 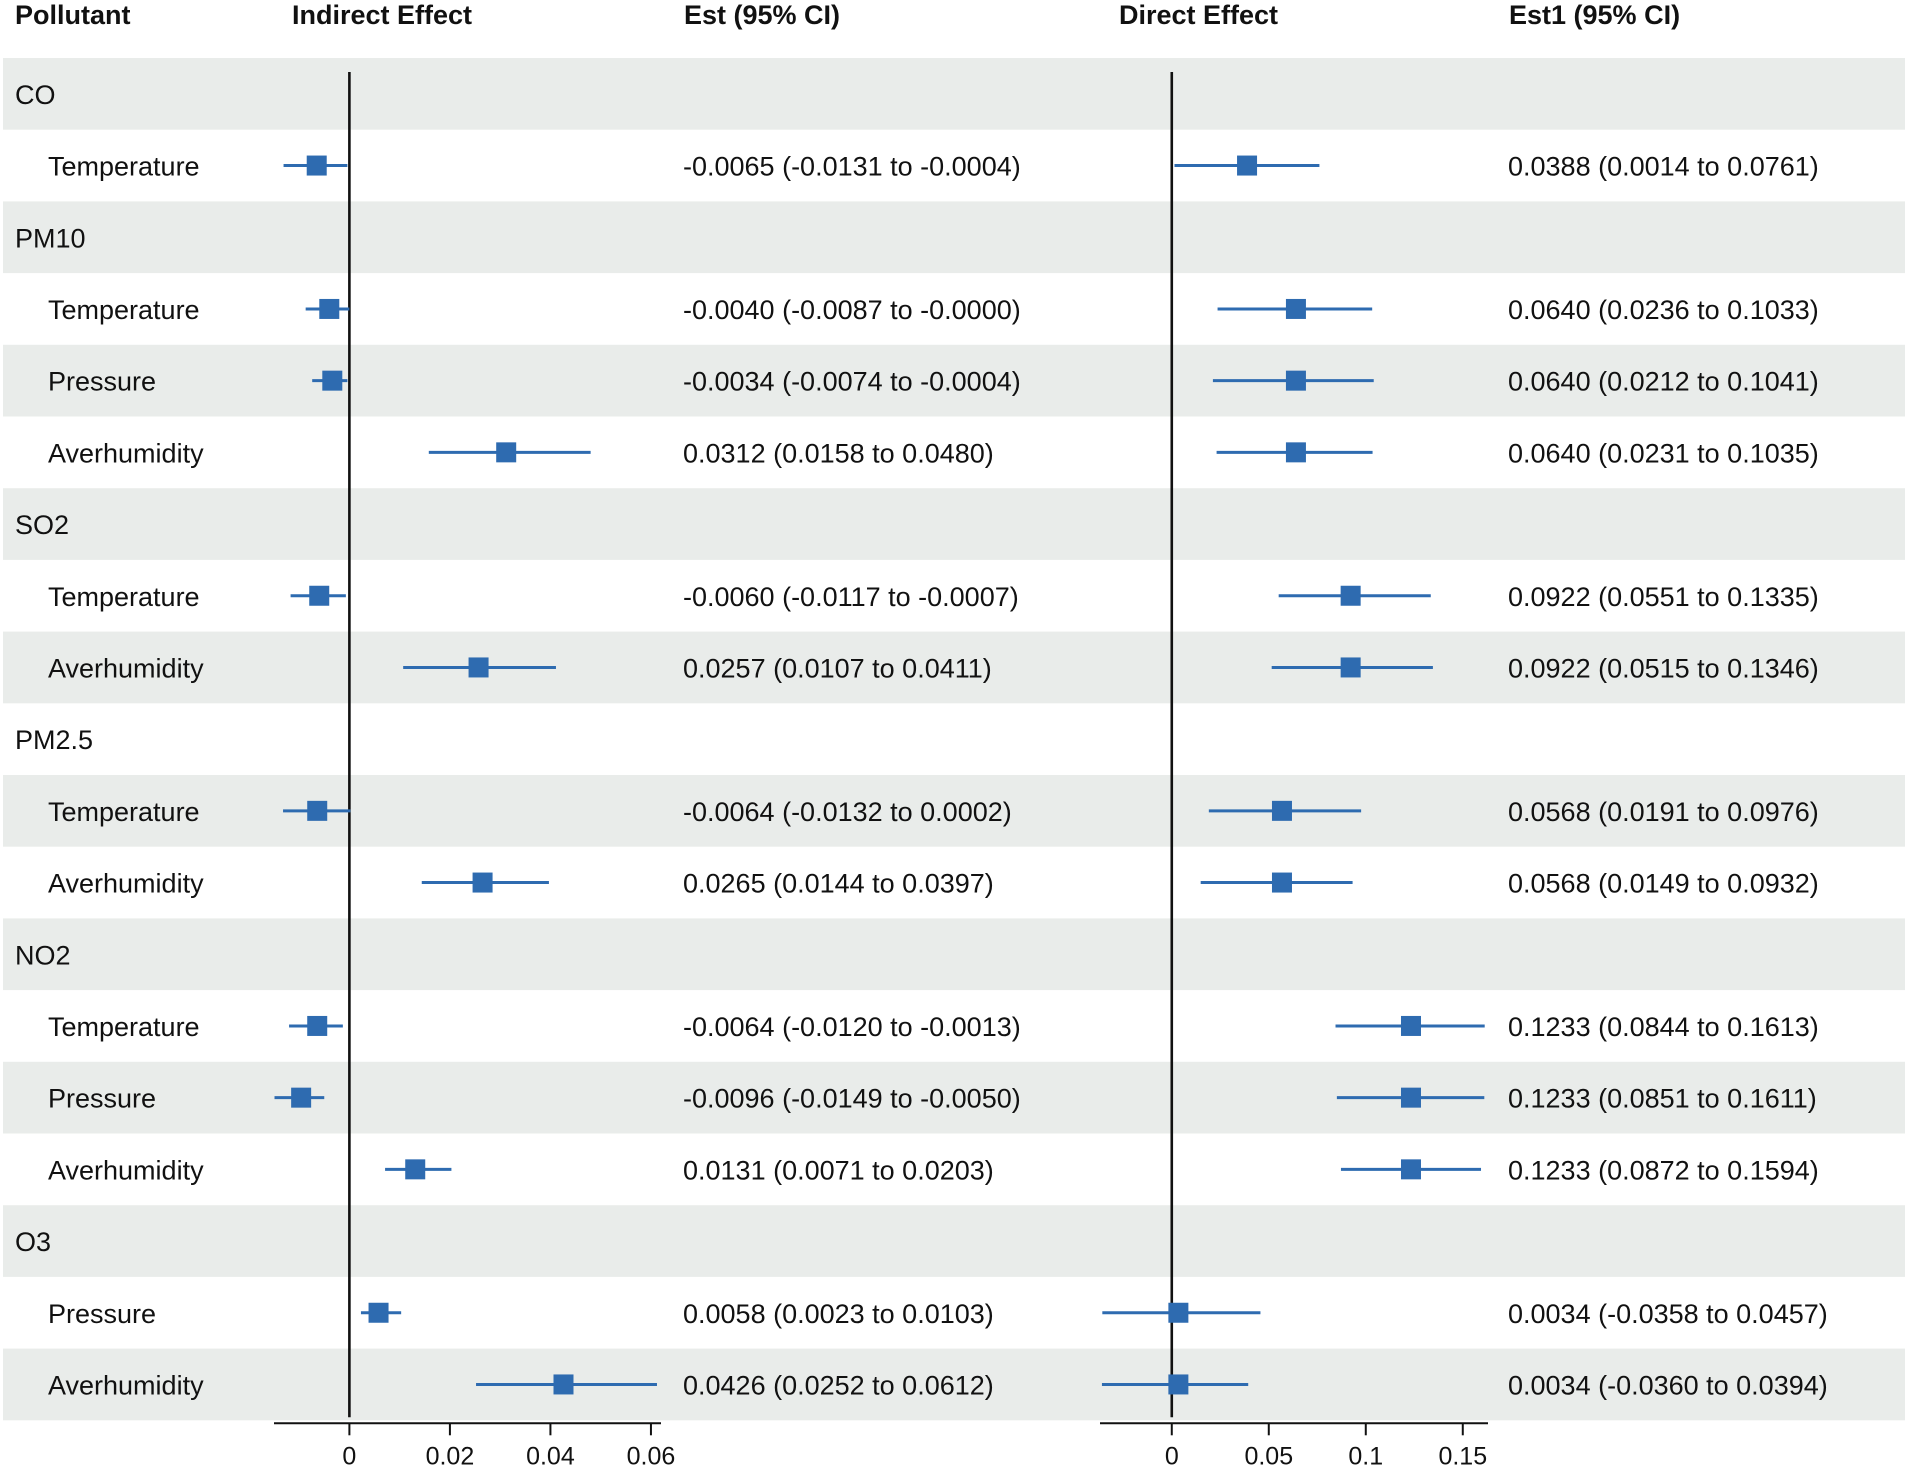 I want to click on indirect-estimate-text: -0.0096 (-0.0149 to -0.0050), so click(x=852, y=1099).